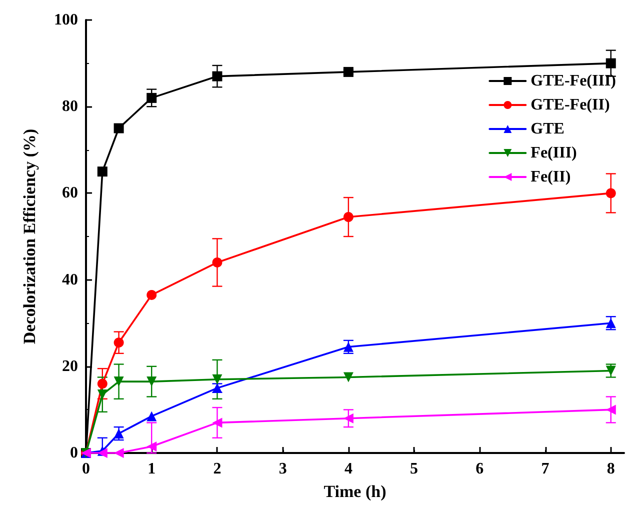 This screenshot has width=639, height=505. I want to click on x-tick-label: 4, so click(348, 469).